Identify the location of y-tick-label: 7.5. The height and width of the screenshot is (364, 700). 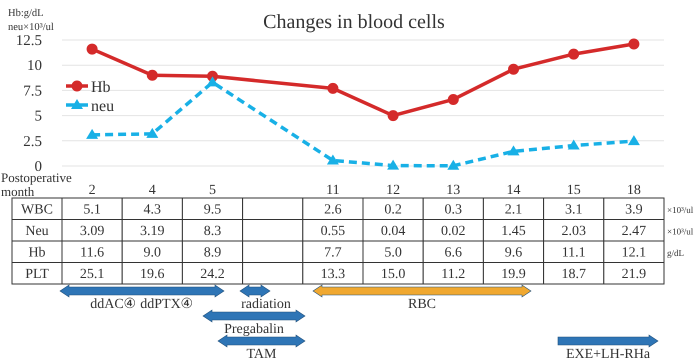
(32, 91).